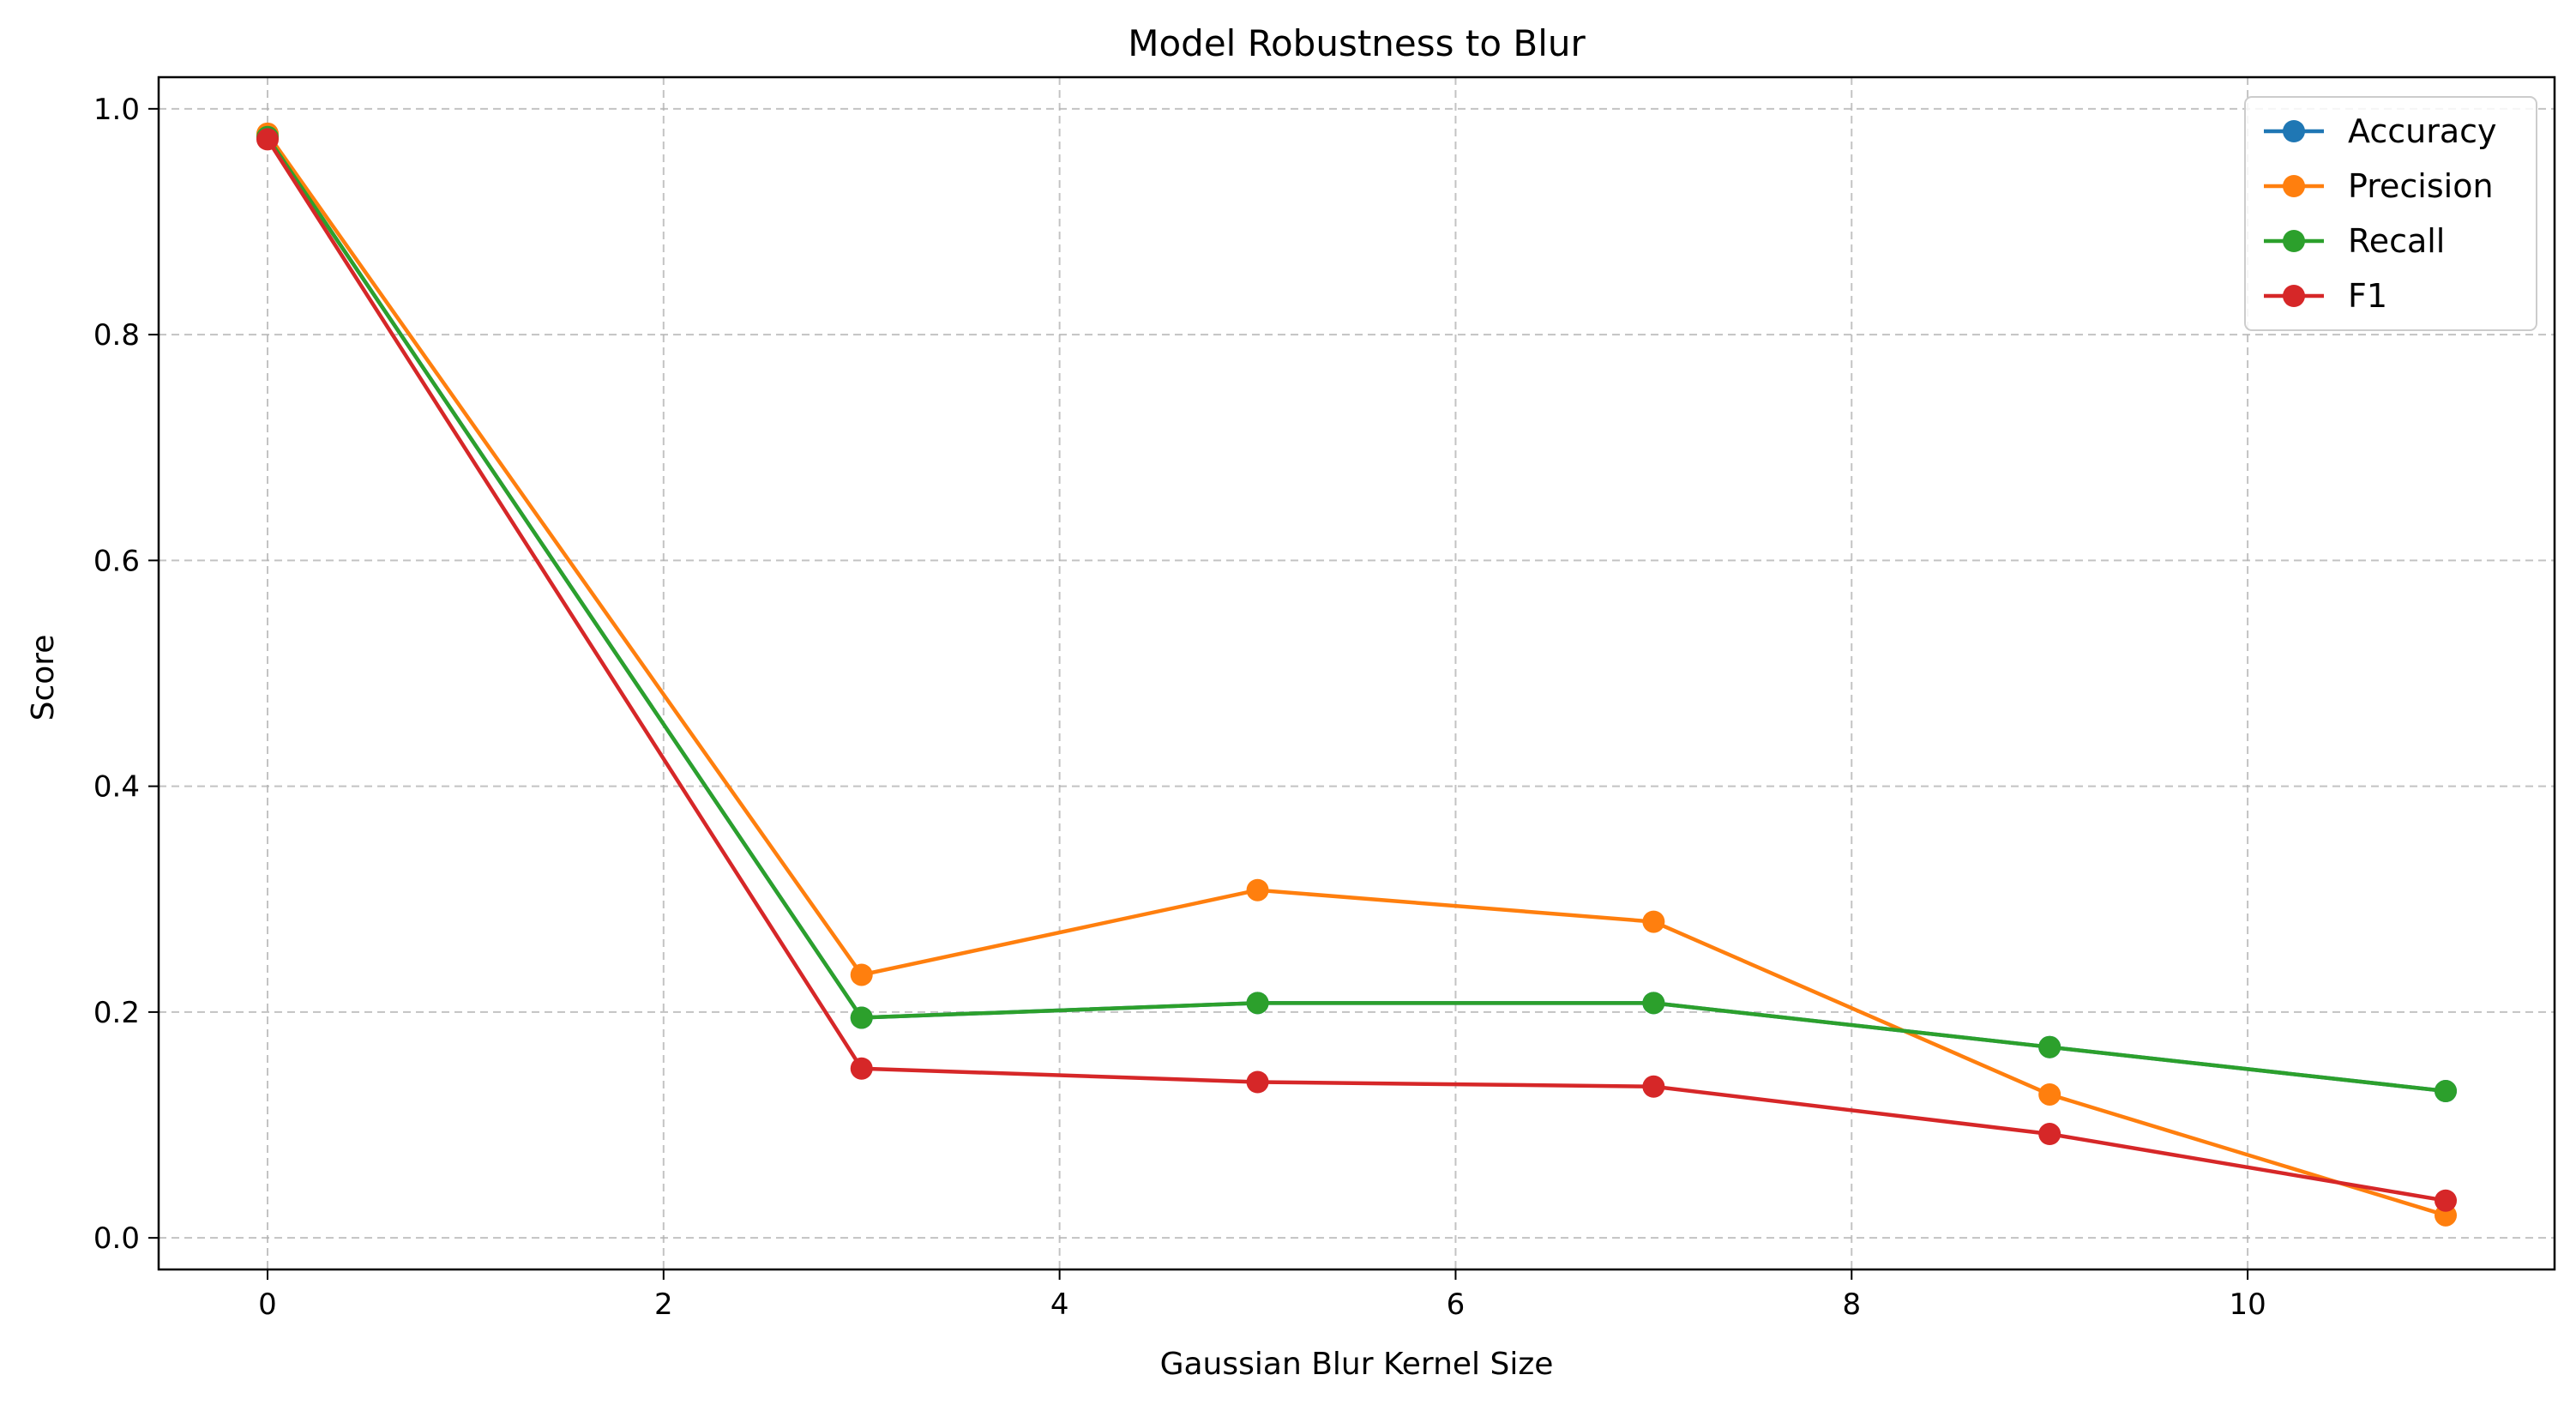  I want to click on legend-label: Recall, so click(2396, 241).